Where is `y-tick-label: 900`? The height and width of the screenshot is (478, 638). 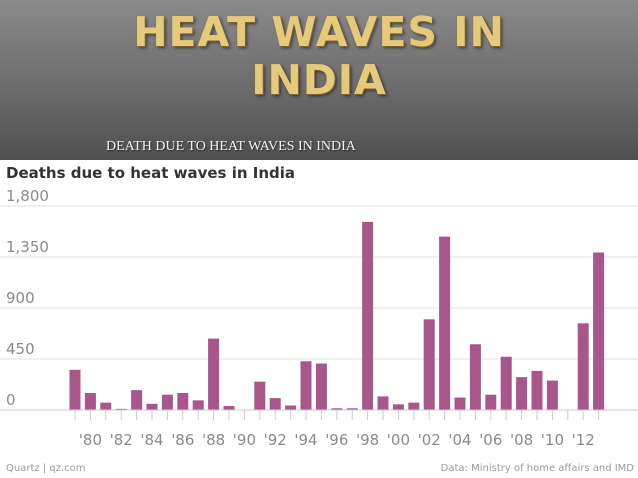
y-tick-label: 900 is located at coordinates (20, 298).